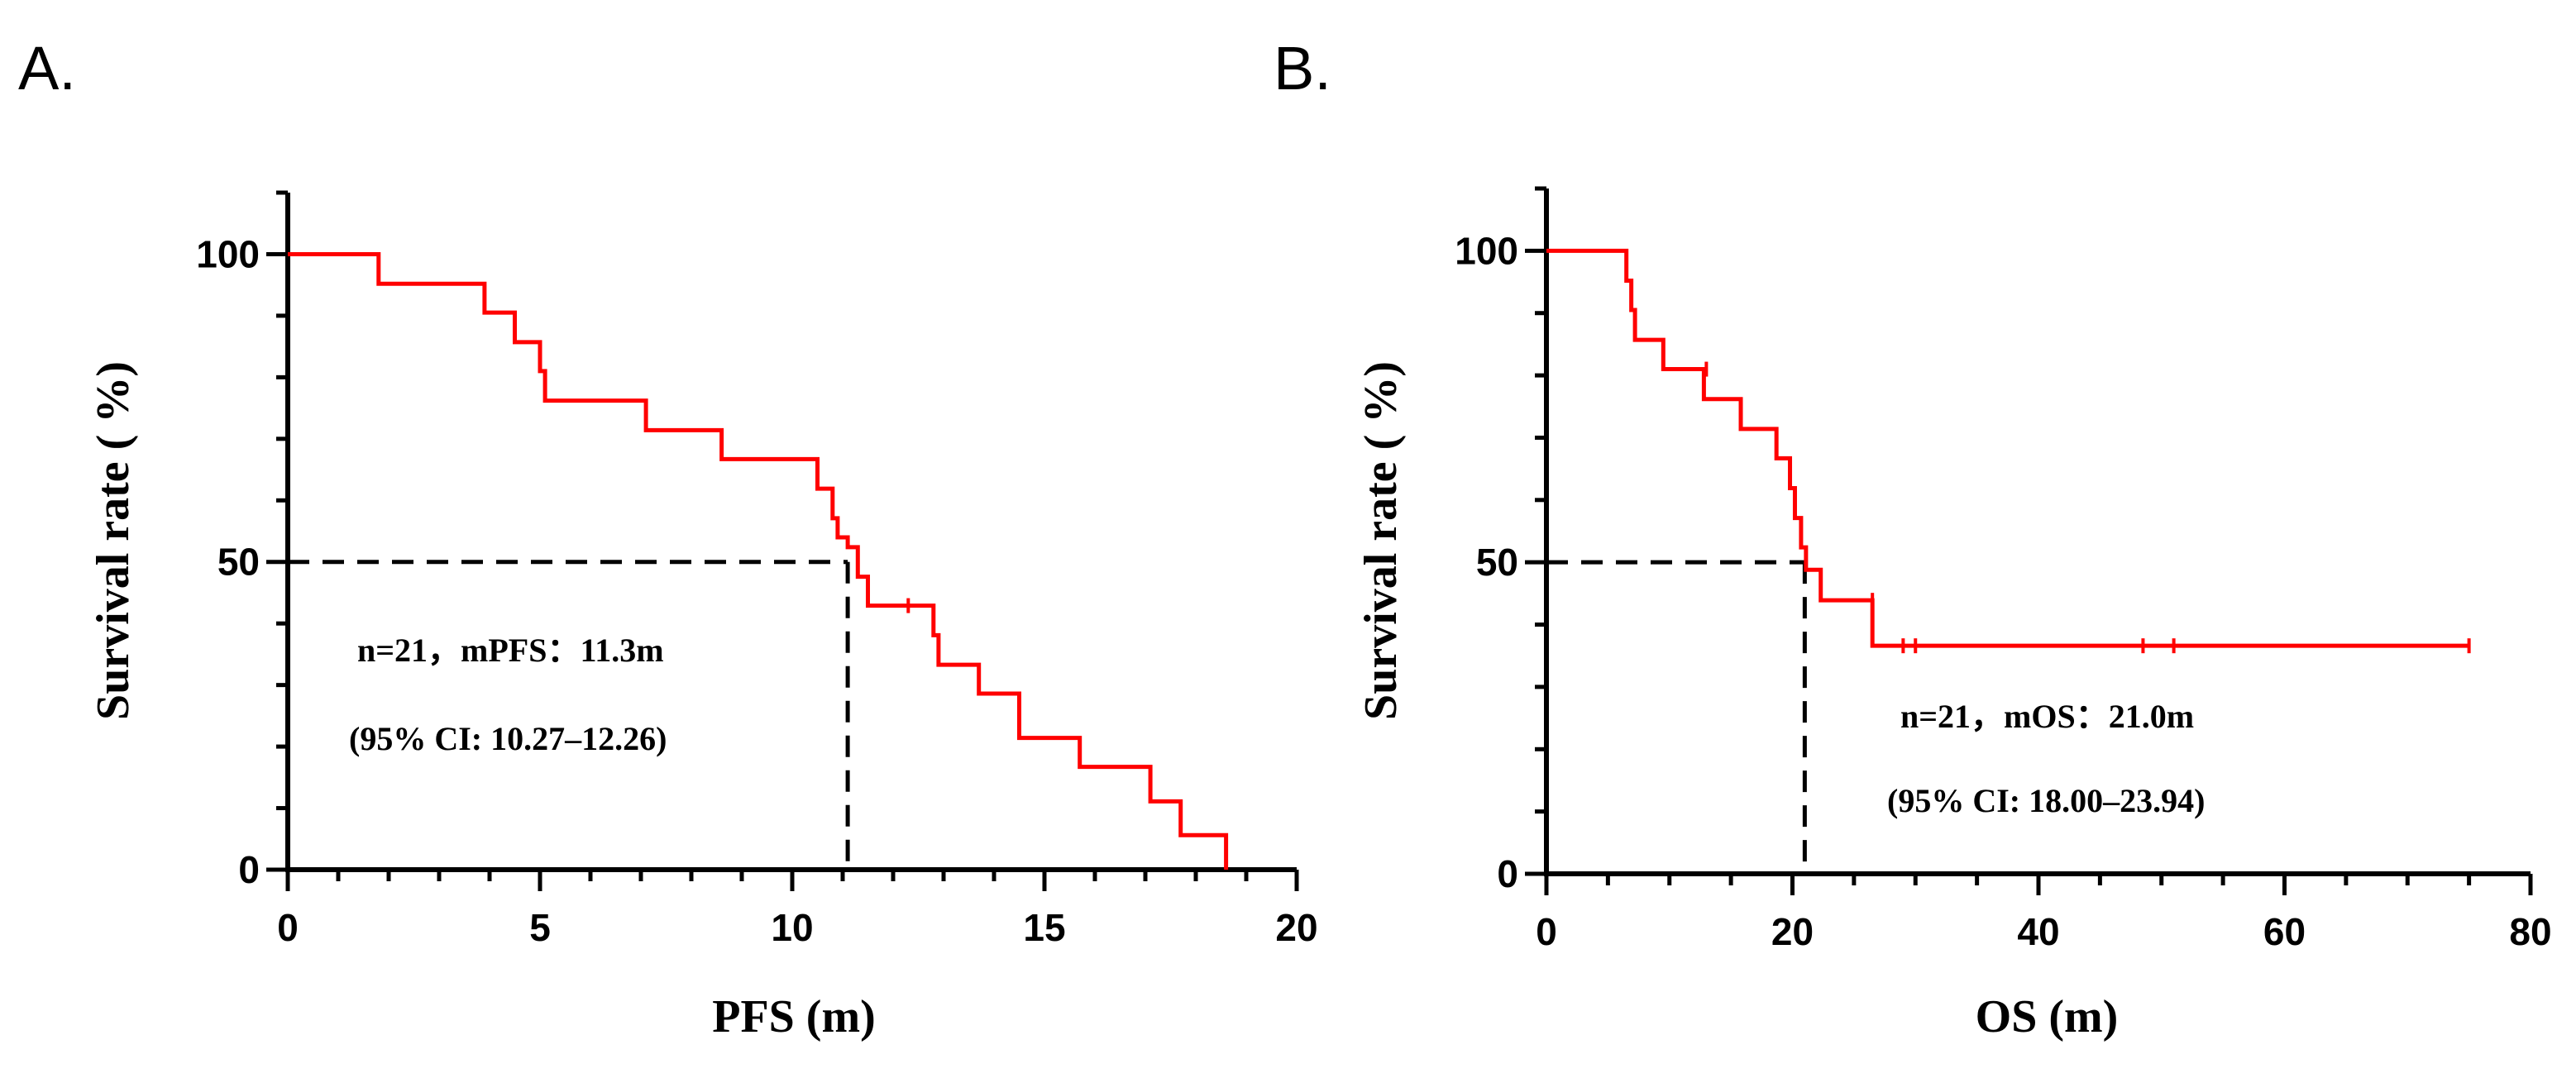 This screenshot has width=2576, height=1078. What do you see at coordinates (794, 1016) in the screenshot?
I see `x-axis-title-a: PFS (m)` at bounding box center [794, 1016].